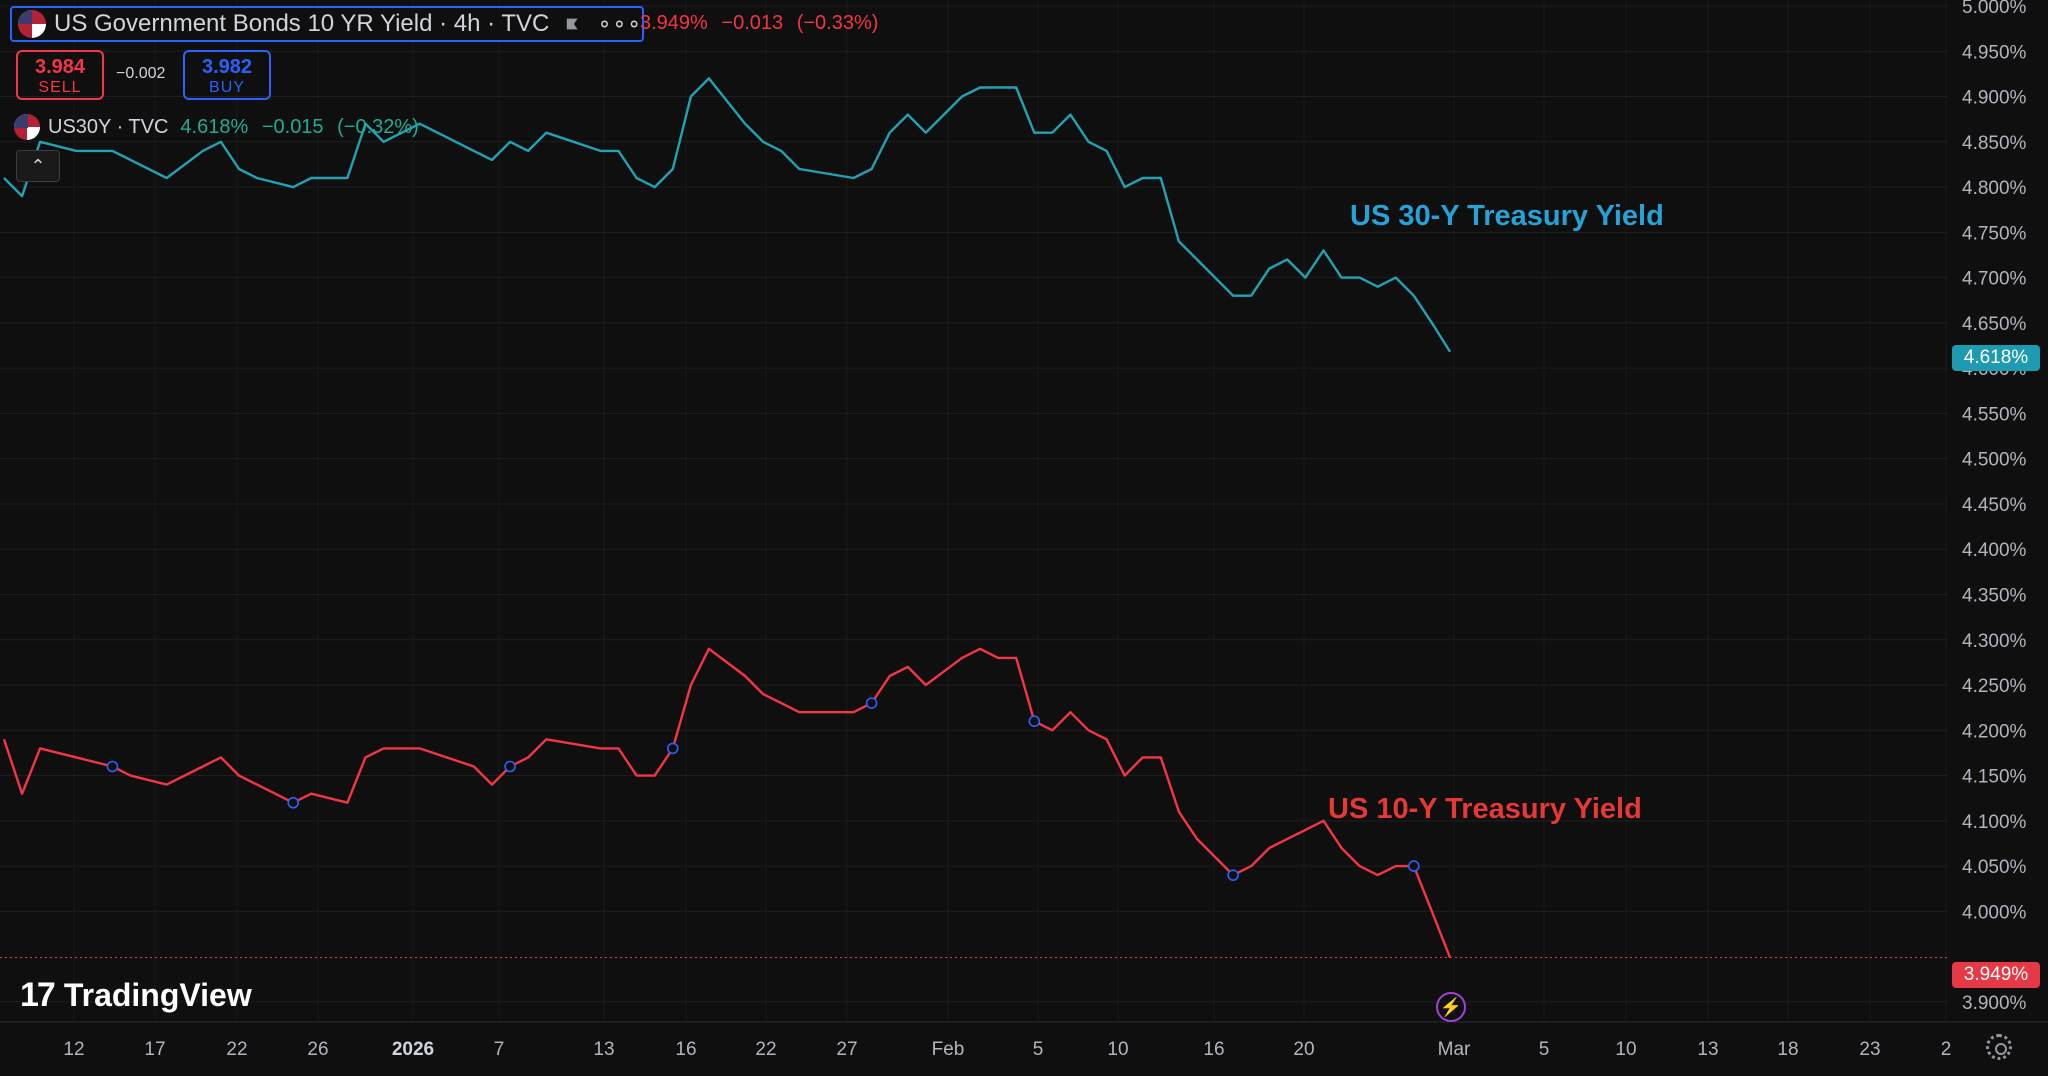  I want to click on sell-button: 3.984 SELL, so click(60, 75).